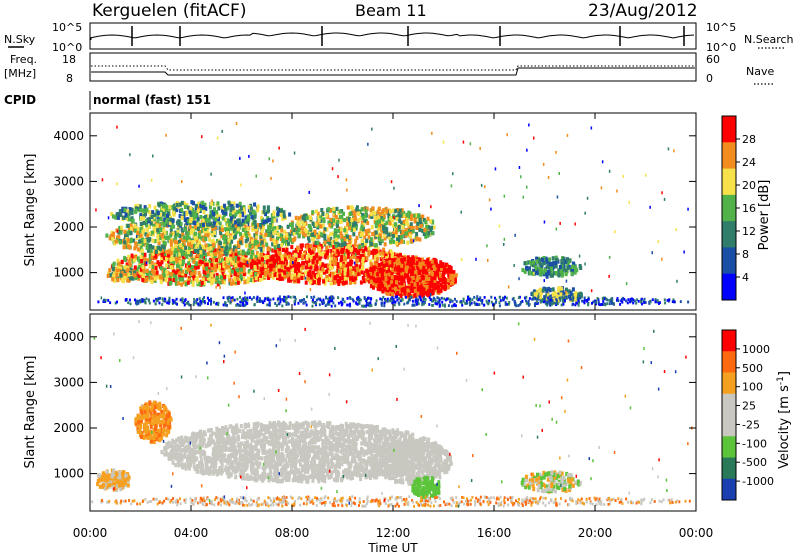  Describe the element at coordinates (69, 59) in the screenshot. I see `freq-tick-top: 18` at that location.